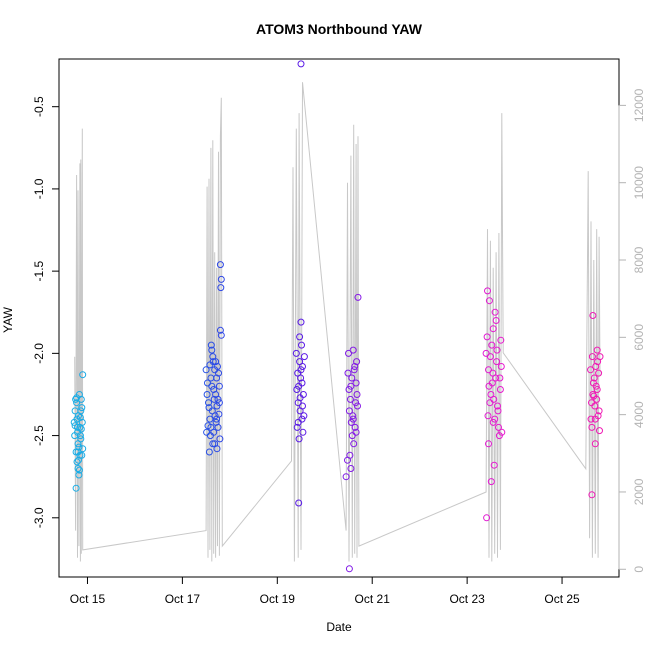  What do you see at coordinates (339, 627) in the screenshot?
I see `x-axis-label: Date` at bounding box center [339, 627].